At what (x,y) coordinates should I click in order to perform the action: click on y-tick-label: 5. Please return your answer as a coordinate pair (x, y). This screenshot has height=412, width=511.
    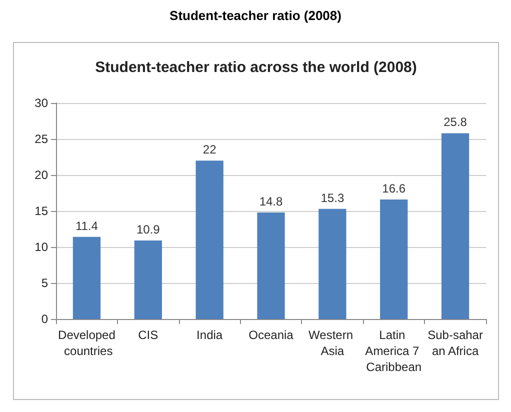
    Looking at the image, I should click on (44, 283).